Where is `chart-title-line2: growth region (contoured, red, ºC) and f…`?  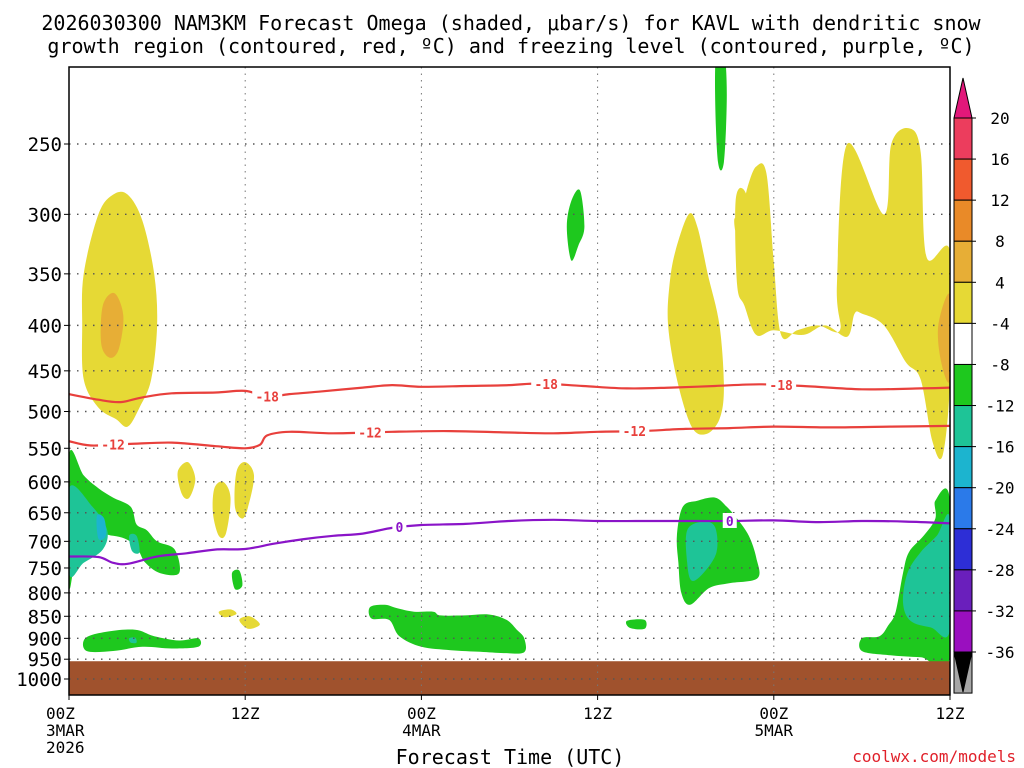 chart-title-line2: growth region (contoured, red, ºC) and f… is located at coordinates (510, 46).